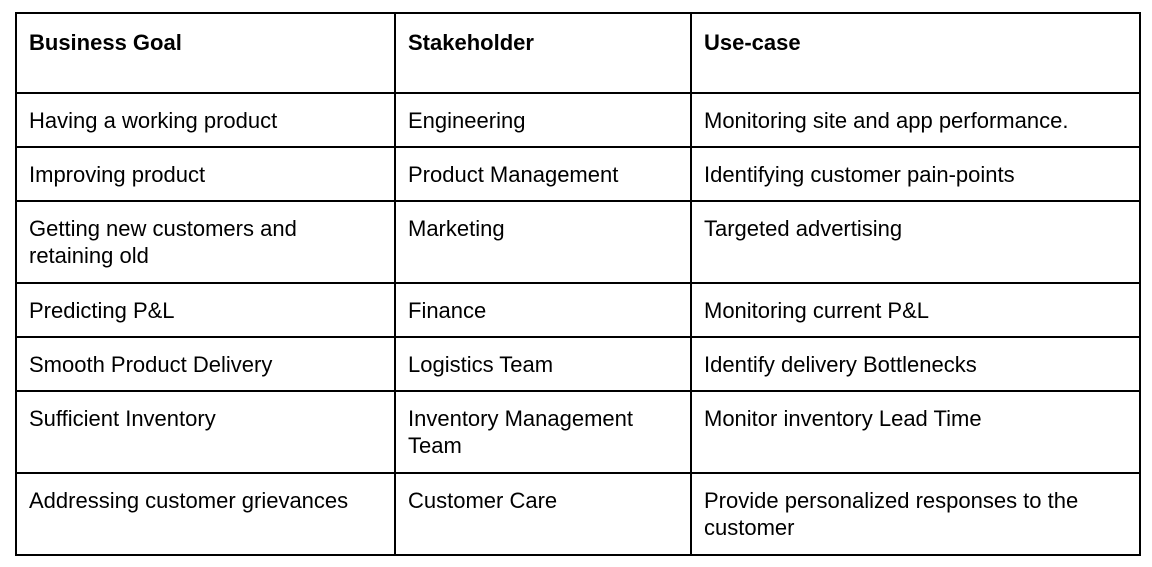 The width and height of the screenshot is (1152, 567). Describe the element at coordinates (915, 432) in the screenshot. I see `use-case-cell: Monitor inventory Lead Time` at that location.